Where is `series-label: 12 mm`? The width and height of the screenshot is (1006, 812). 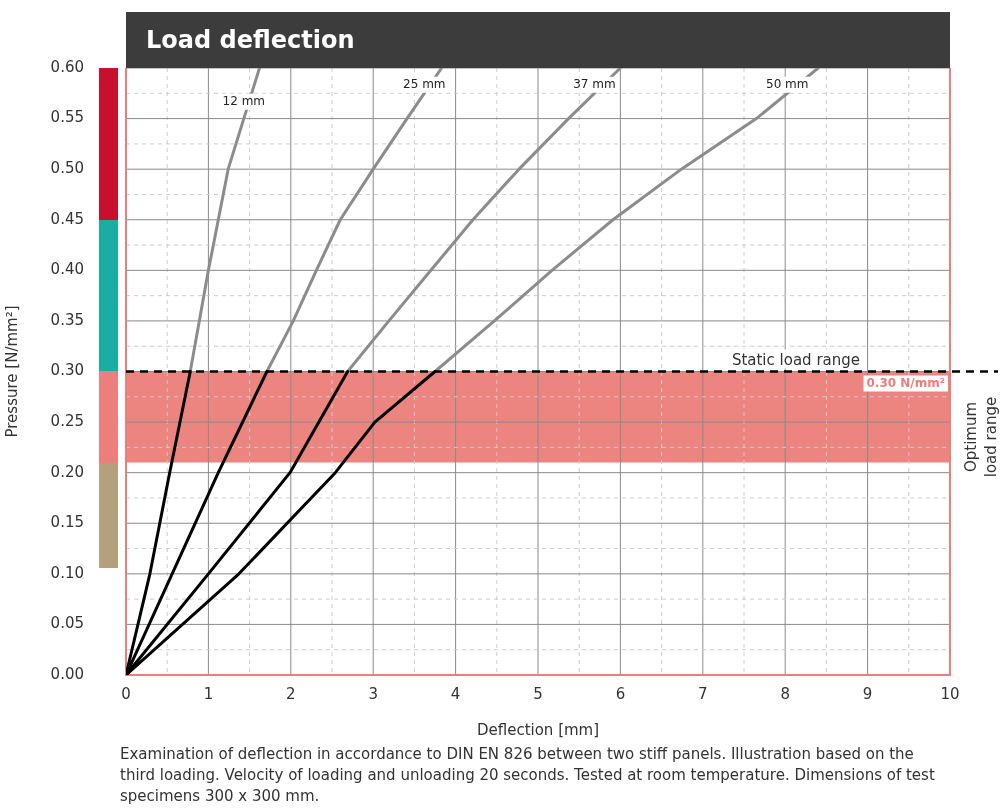 series-label: 12 mm is located at coordinates (244, 100).